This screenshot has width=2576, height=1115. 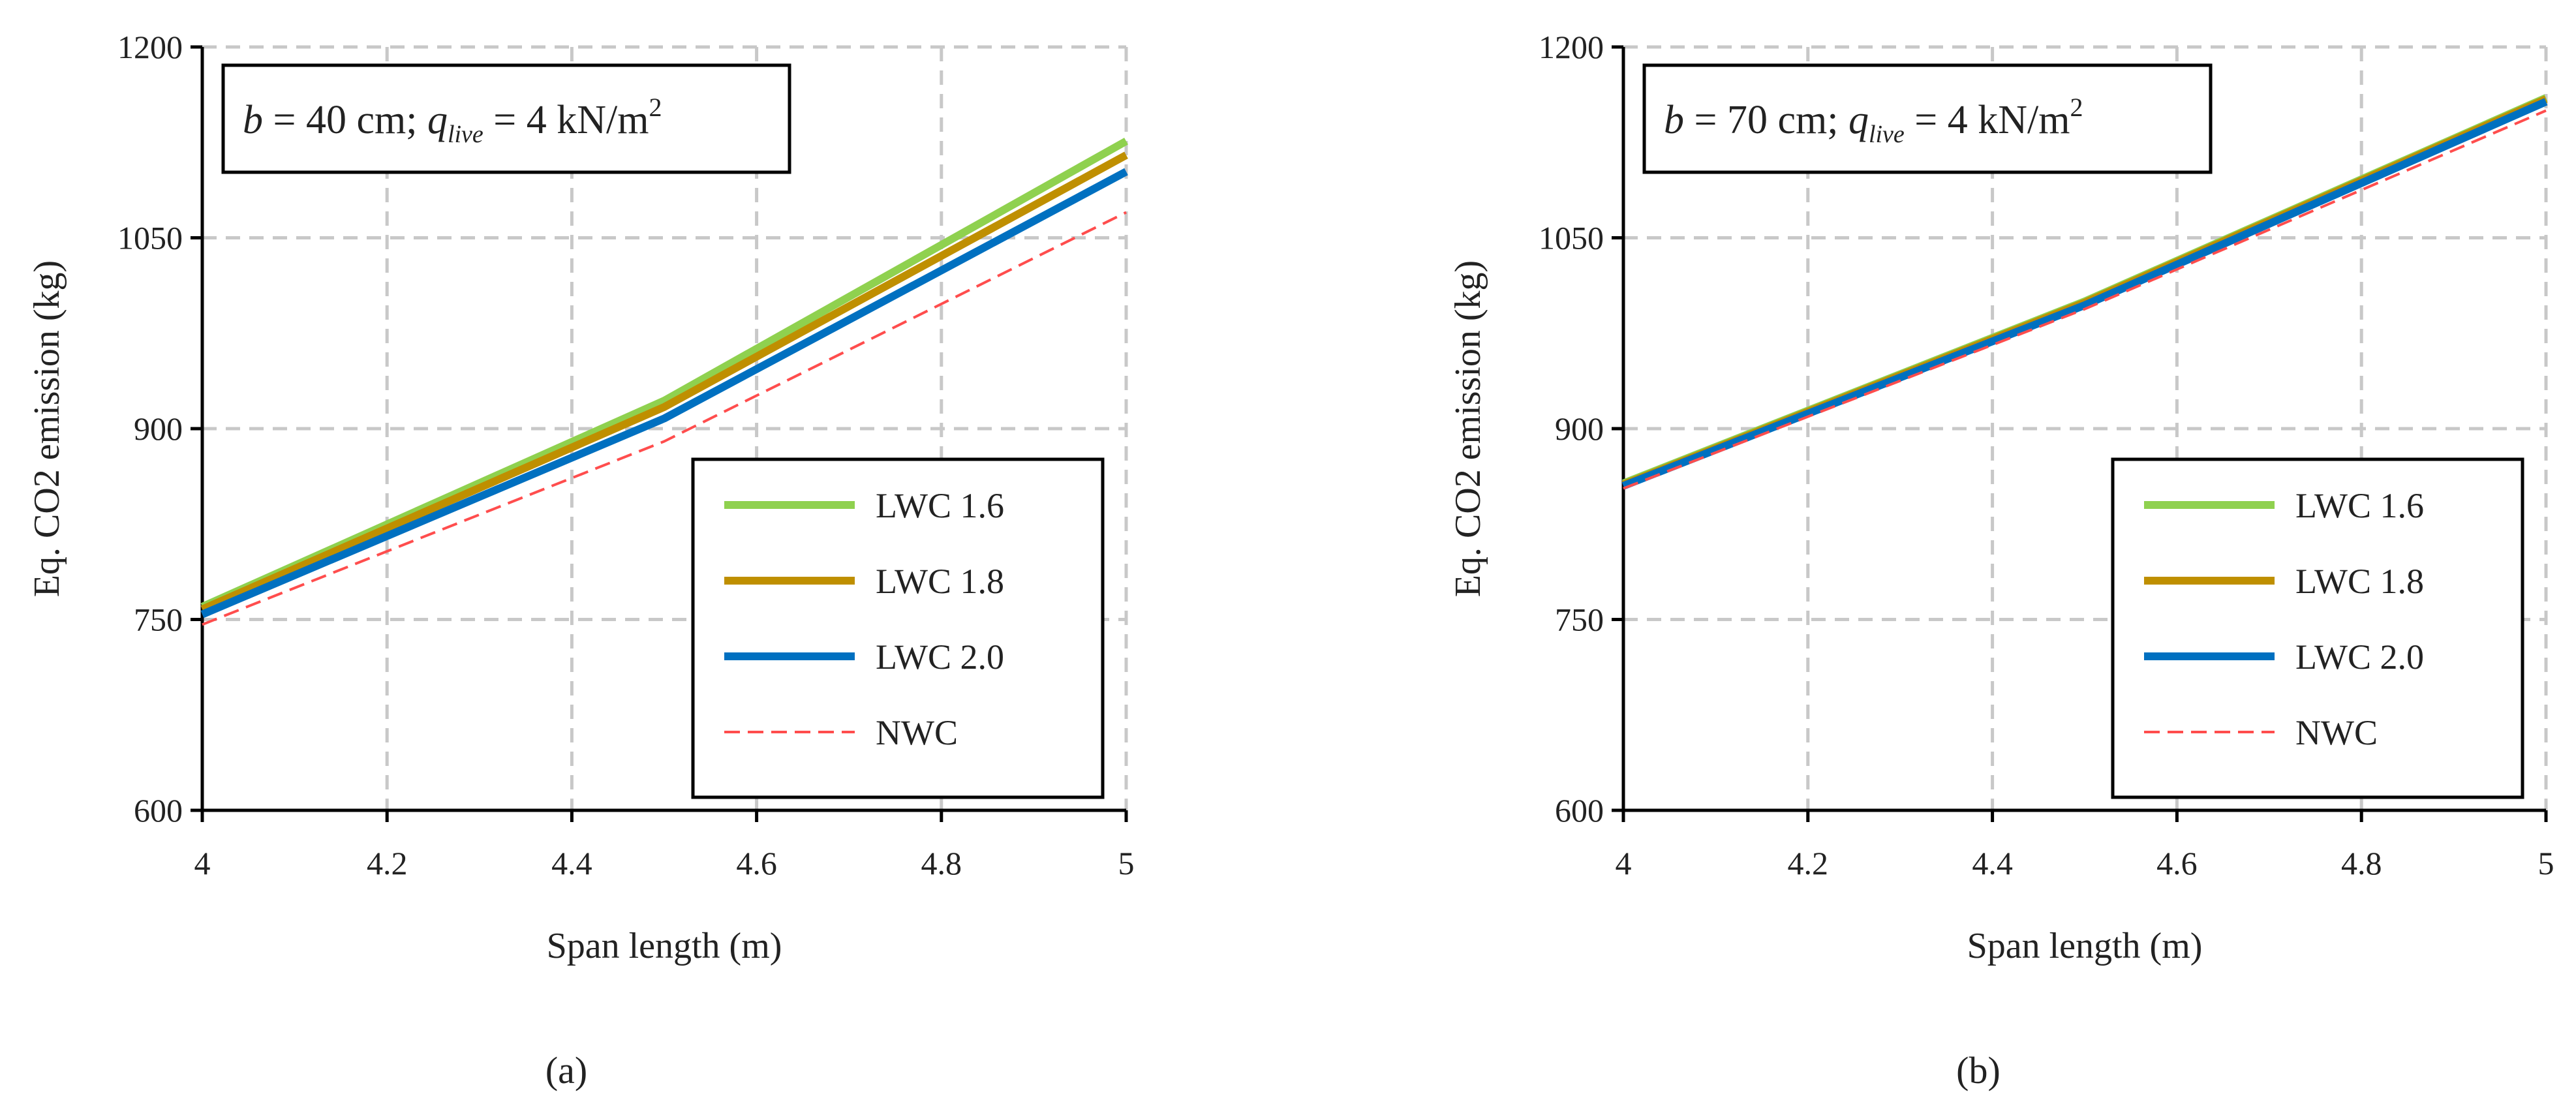 What do you see at coordinates (452, 120) in the screenshot?
I see `annotation-text: b = 40 cm; qlive = 4 kN/m2` at bounding box center [452, 120].